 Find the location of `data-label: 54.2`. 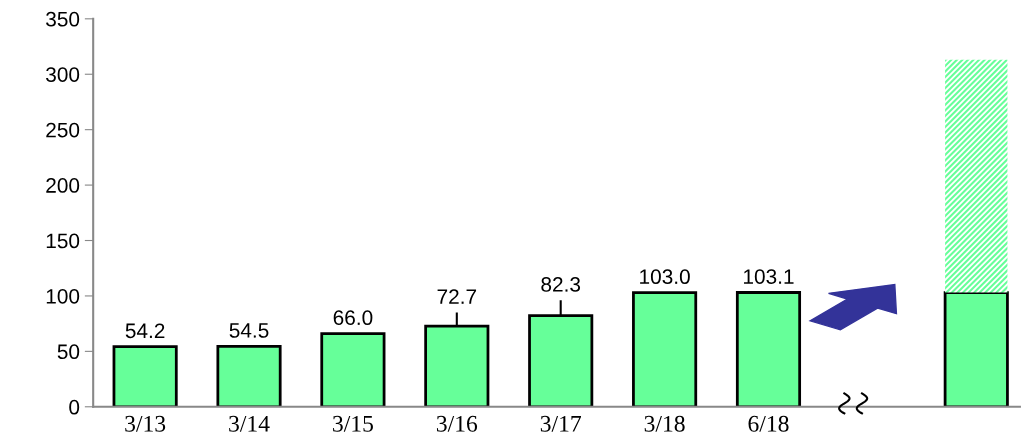

data-label: 54.2 is located at coordinates (145, 331).